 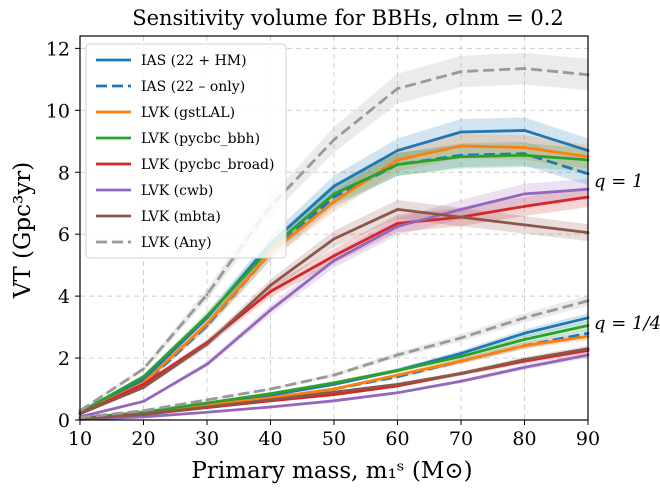 I want to click on legend-entry: LVK (pycbc_bbh), so click(x=200, y=139).